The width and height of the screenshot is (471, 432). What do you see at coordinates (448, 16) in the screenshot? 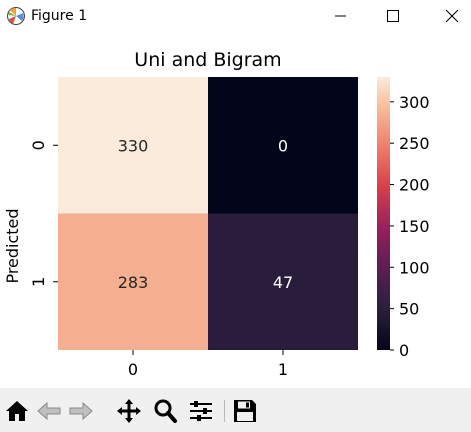
I see `close-button` at bounding box center [448, 16].